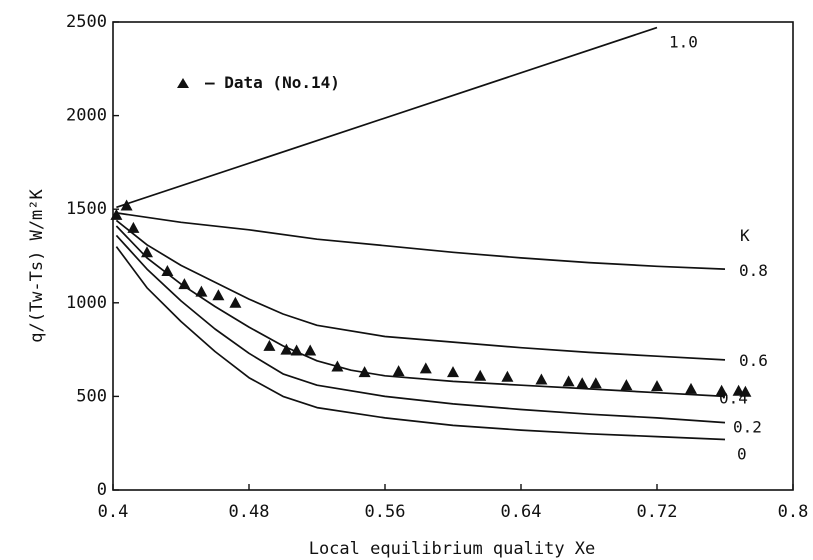 This screenshot has width=813, height=560. Describe the element at coordinates (753, 360) in the screenshot. I see `curve-label-k-0-6: 0.6` at that location.